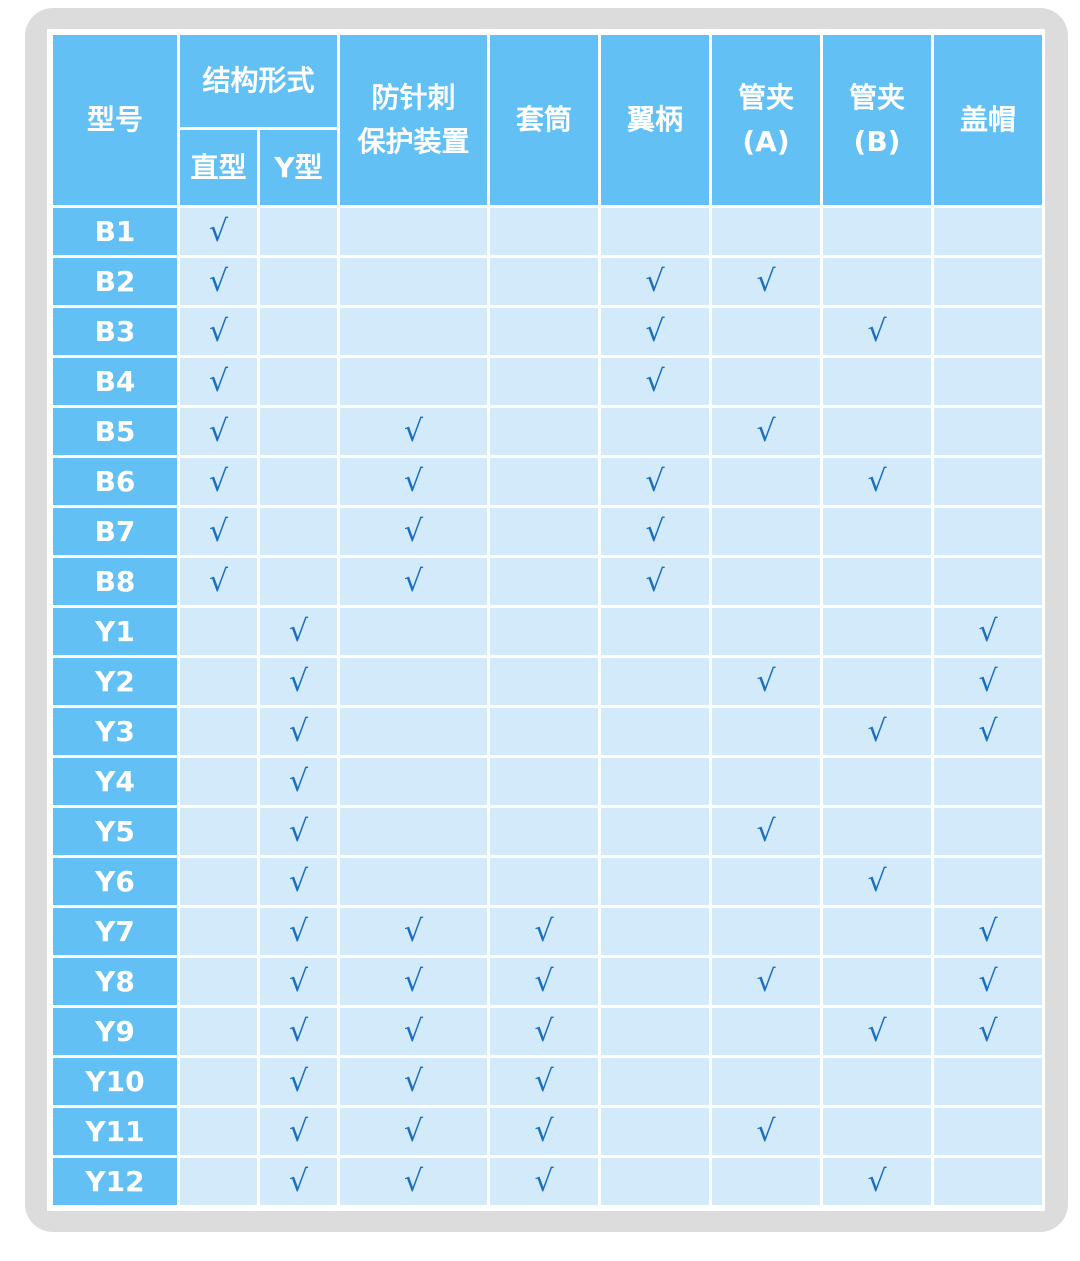  What do you see at coordinates (258, 81) in the screenshot?
I see `header-structure: 结构形式` at bounding box center [258, 81].